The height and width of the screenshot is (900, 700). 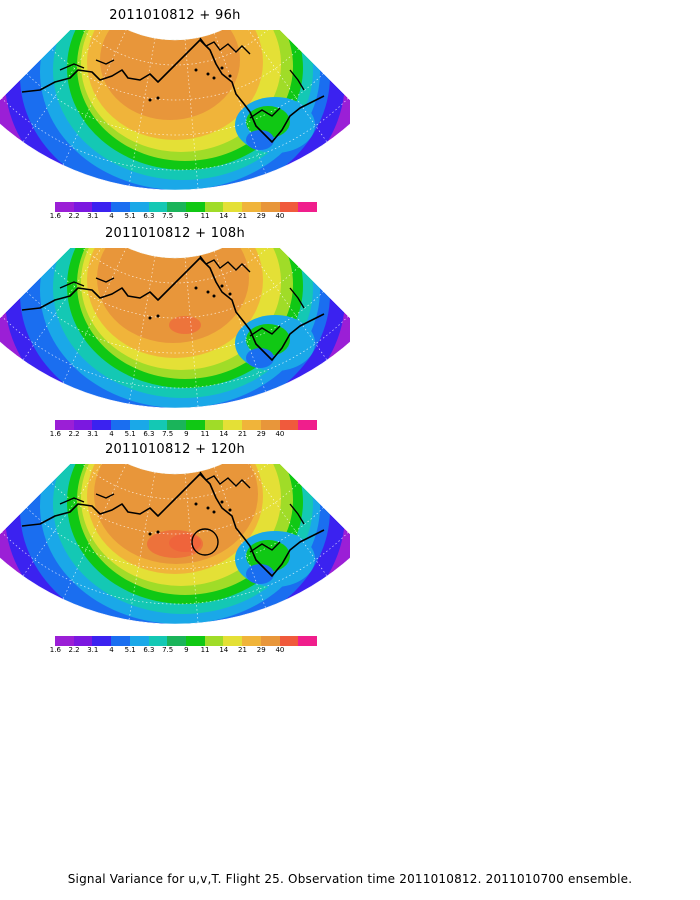 What do you see at coordinates (175, 15) in the screenshot?
I see `panel-title: 2011010812 + 96h` at bounding box center [175, 15].